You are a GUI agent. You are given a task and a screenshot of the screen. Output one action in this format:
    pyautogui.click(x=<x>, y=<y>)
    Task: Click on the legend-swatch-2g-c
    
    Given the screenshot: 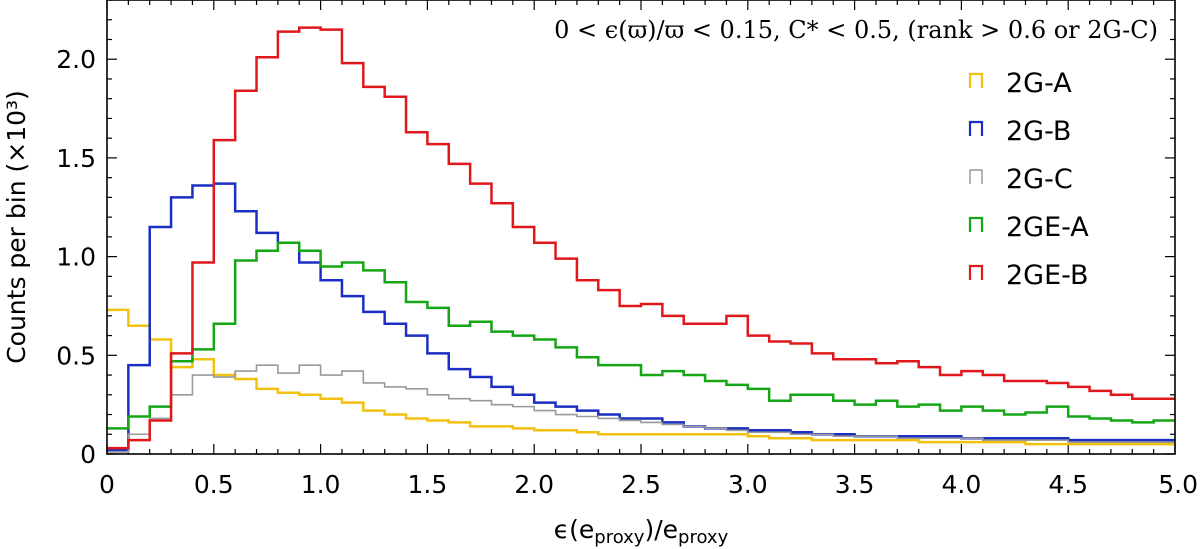 What is the action you would take?
    pyautogui.click(x=976, y=176)
    